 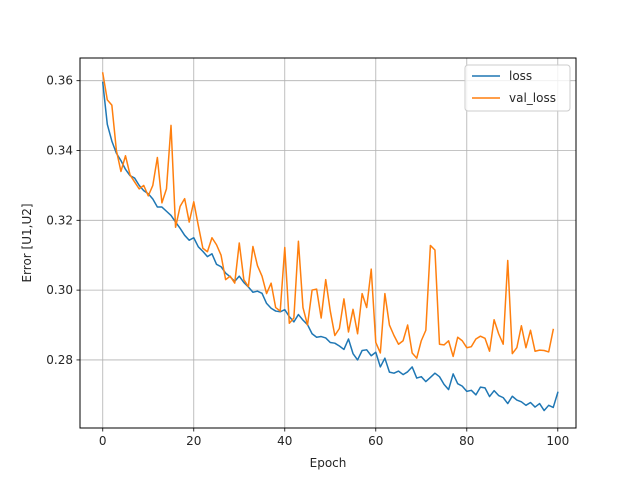 I want to click on y-axis-label: Error [U1,U2], so click(x=27, y=242).